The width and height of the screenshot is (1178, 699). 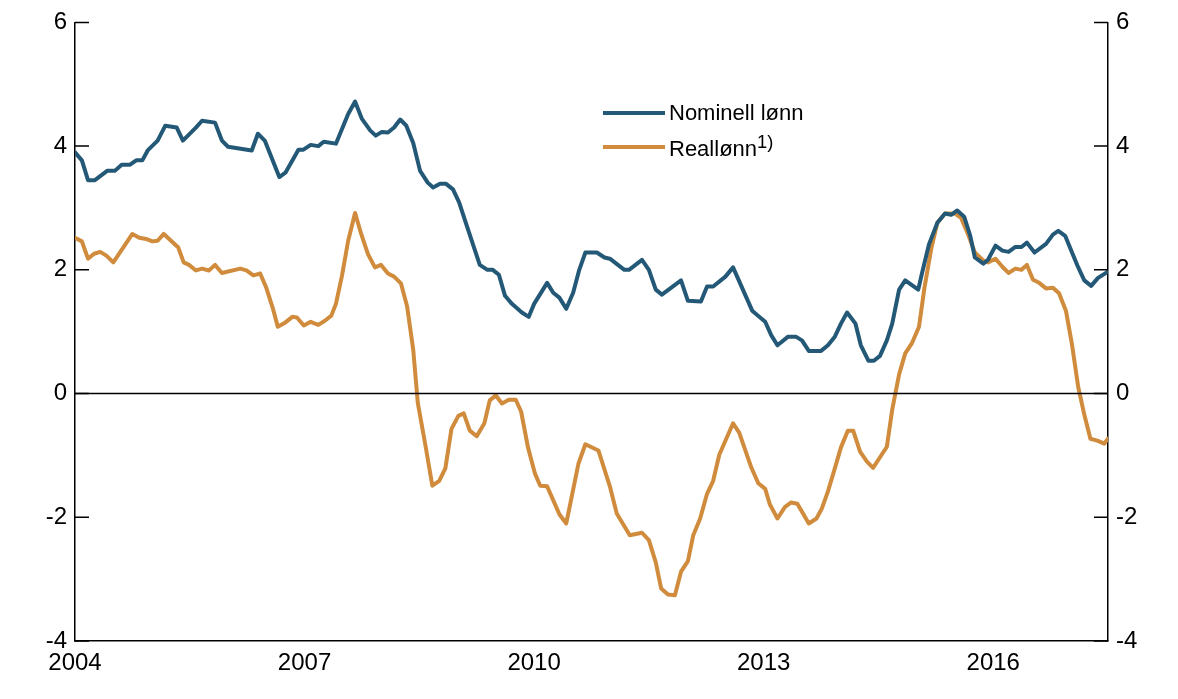 What do you see at coordinates (60, 392) in the screenshot?
I see `y-tick-label: 0` at bounding box center [60, 392].